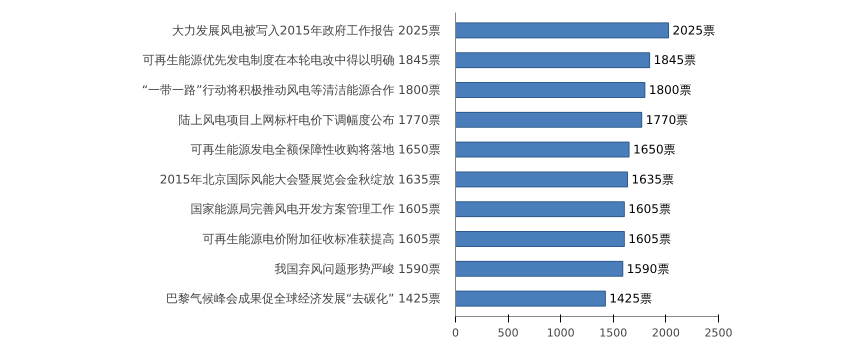 This screenshot has width=843, height=341. Describe the element at coordinates (300, 179) in the screenshot. I see `y-tick-label: 2015年北京国际风能大会暨展览会金秋绽放 1635票` at that location.